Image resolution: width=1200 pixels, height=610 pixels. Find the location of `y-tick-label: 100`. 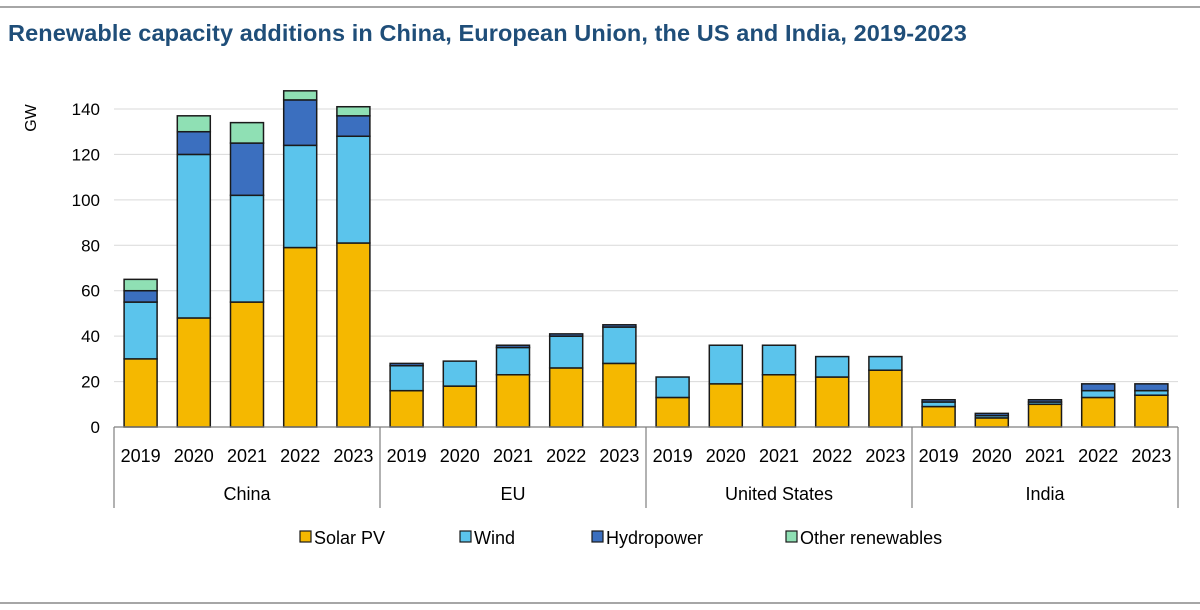

y-tick-label: 100 is located at coordinates (86, 200).